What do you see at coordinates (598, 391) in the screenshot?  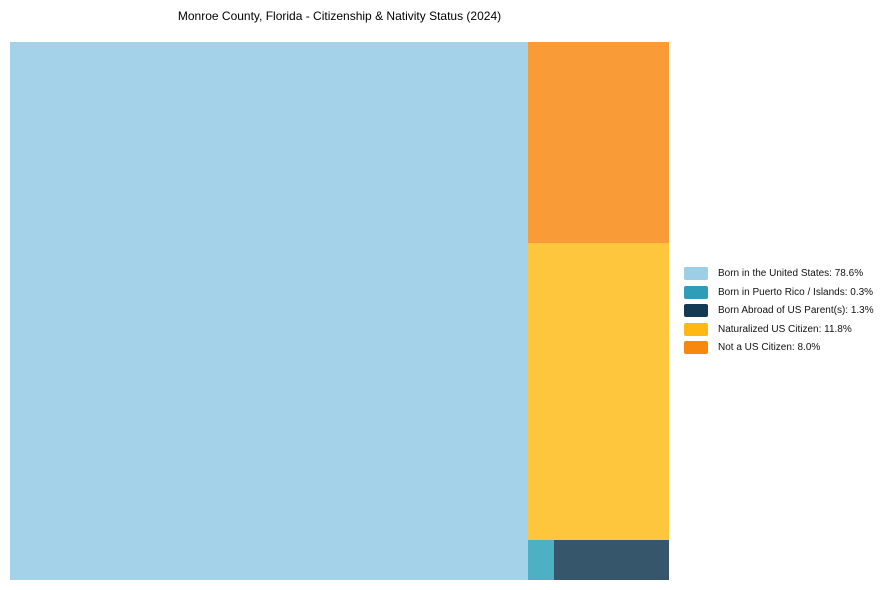 I see `treemap-segment-naturalized-us-citizen` at bounding box center [598, 391].